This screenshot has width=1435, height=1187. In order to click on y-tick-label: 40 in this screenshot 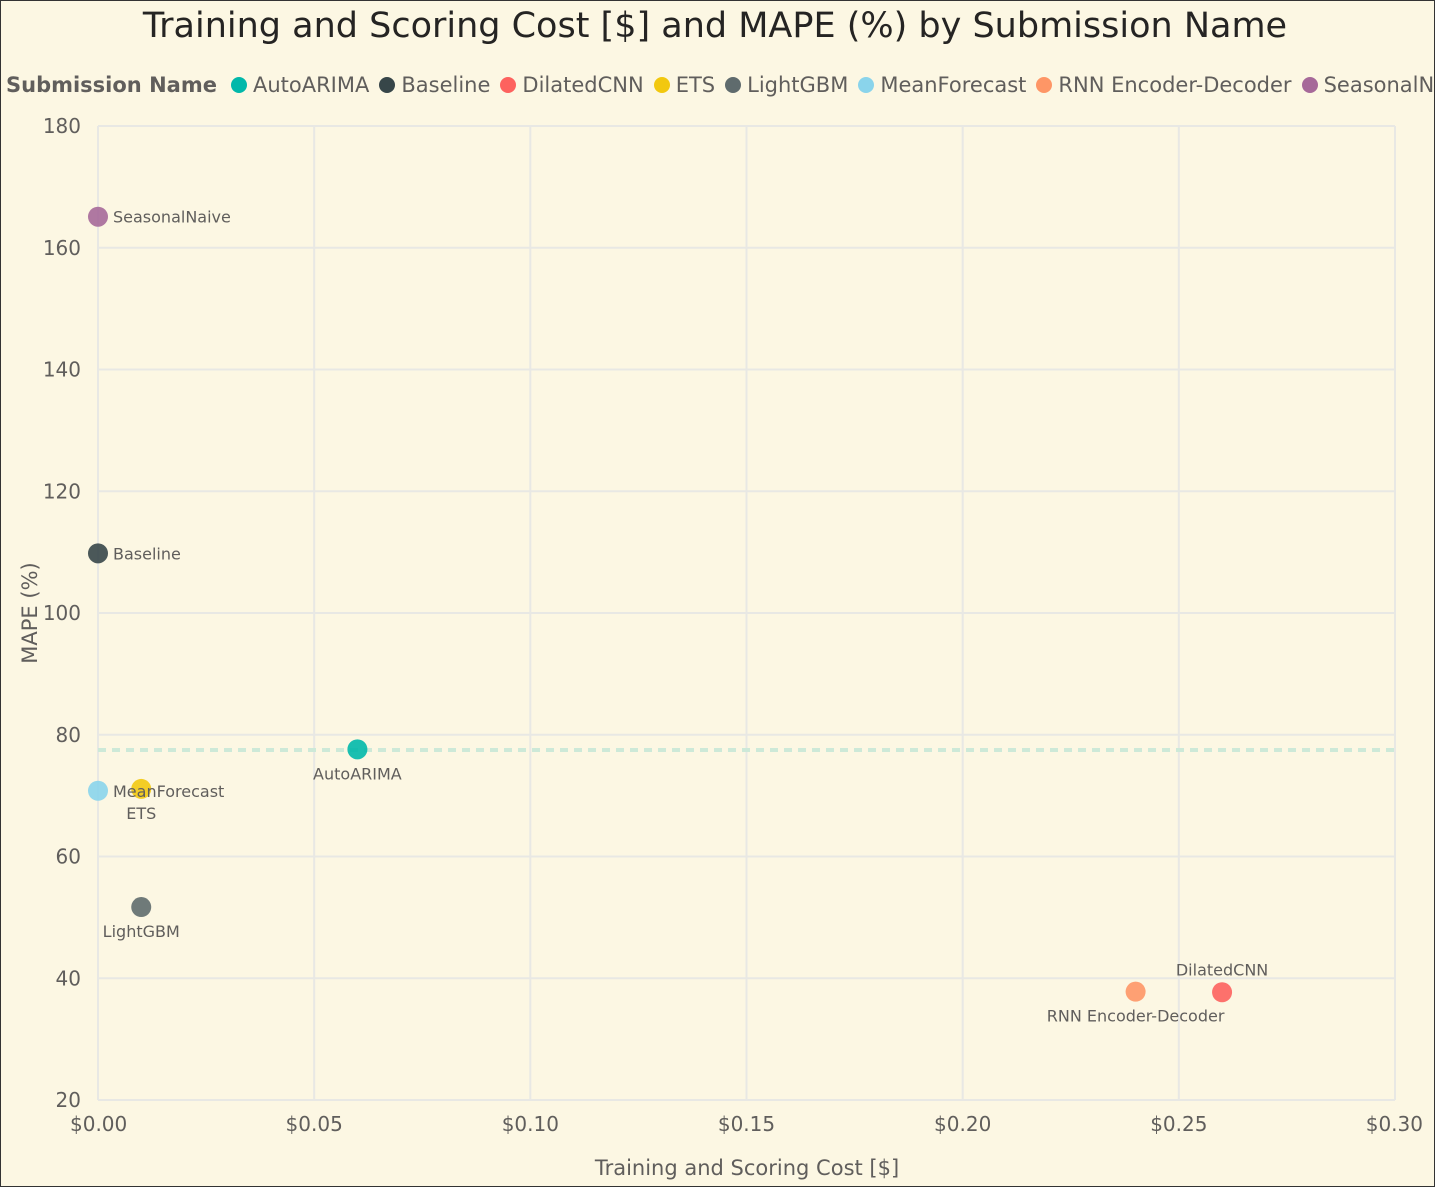, I will do `click(68, 978)`.